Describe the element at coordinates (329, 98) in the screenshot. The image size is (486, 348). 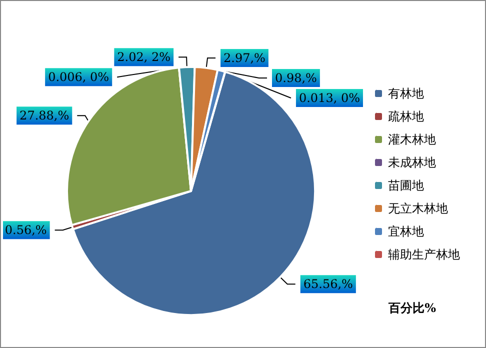
I see `data-label: 0.013, 0%` at that location.